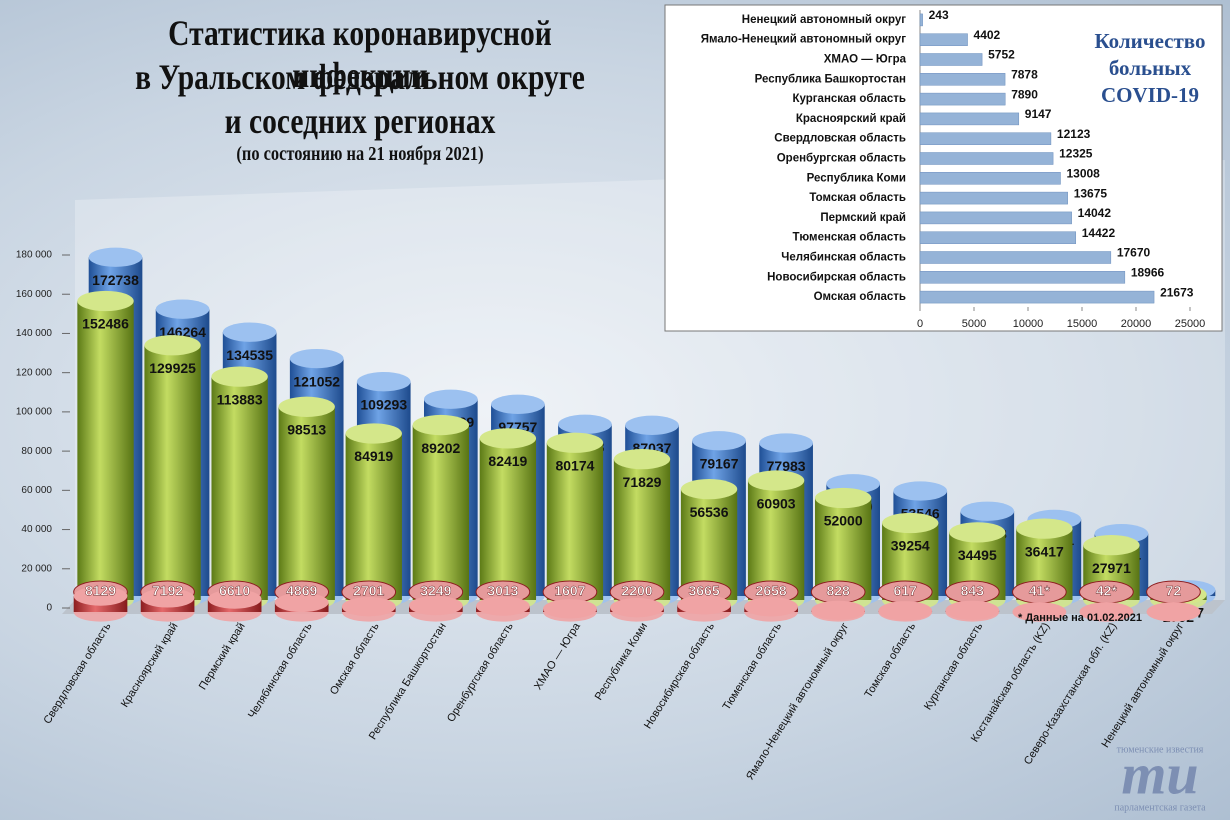 Image resolution: width=1230 pixels, height=820 pixels. I want to click on x-tick-label: Костанайская область (KZ), so click(1010, 683).